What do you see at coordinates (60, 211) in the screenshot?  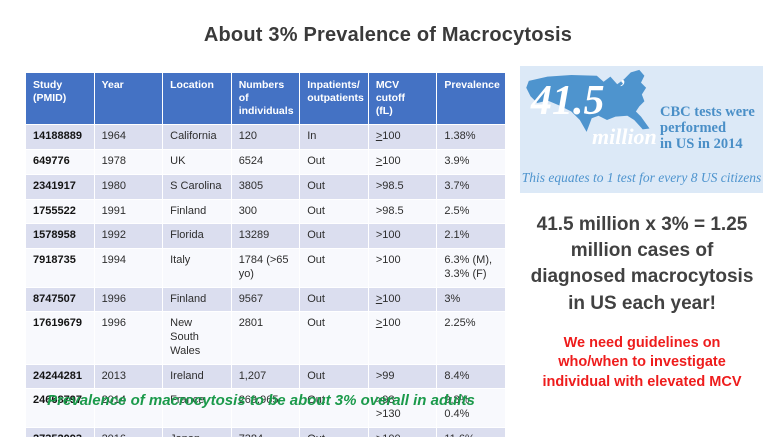 I see `study-pmid-cell: 1755522` at bounding box center [60, 211].